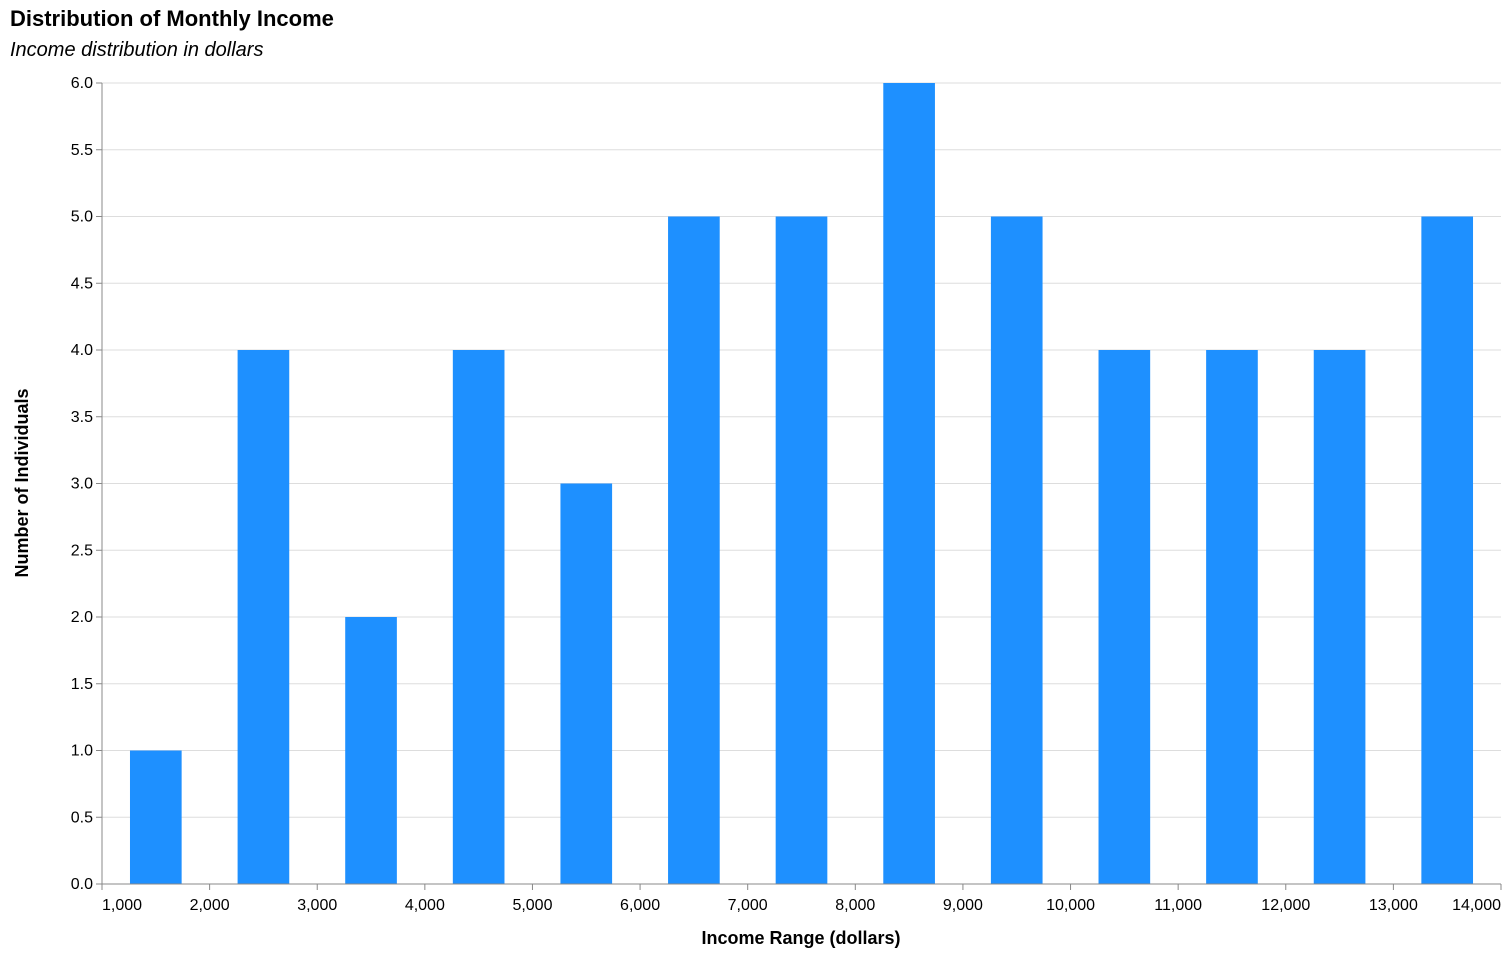 The image size is (1512, 956). What do you see at coordinates (800, 938) in the screenshot?
I see `x-axis-title: Income Range (dollars)` at bounding box center [800, 938].